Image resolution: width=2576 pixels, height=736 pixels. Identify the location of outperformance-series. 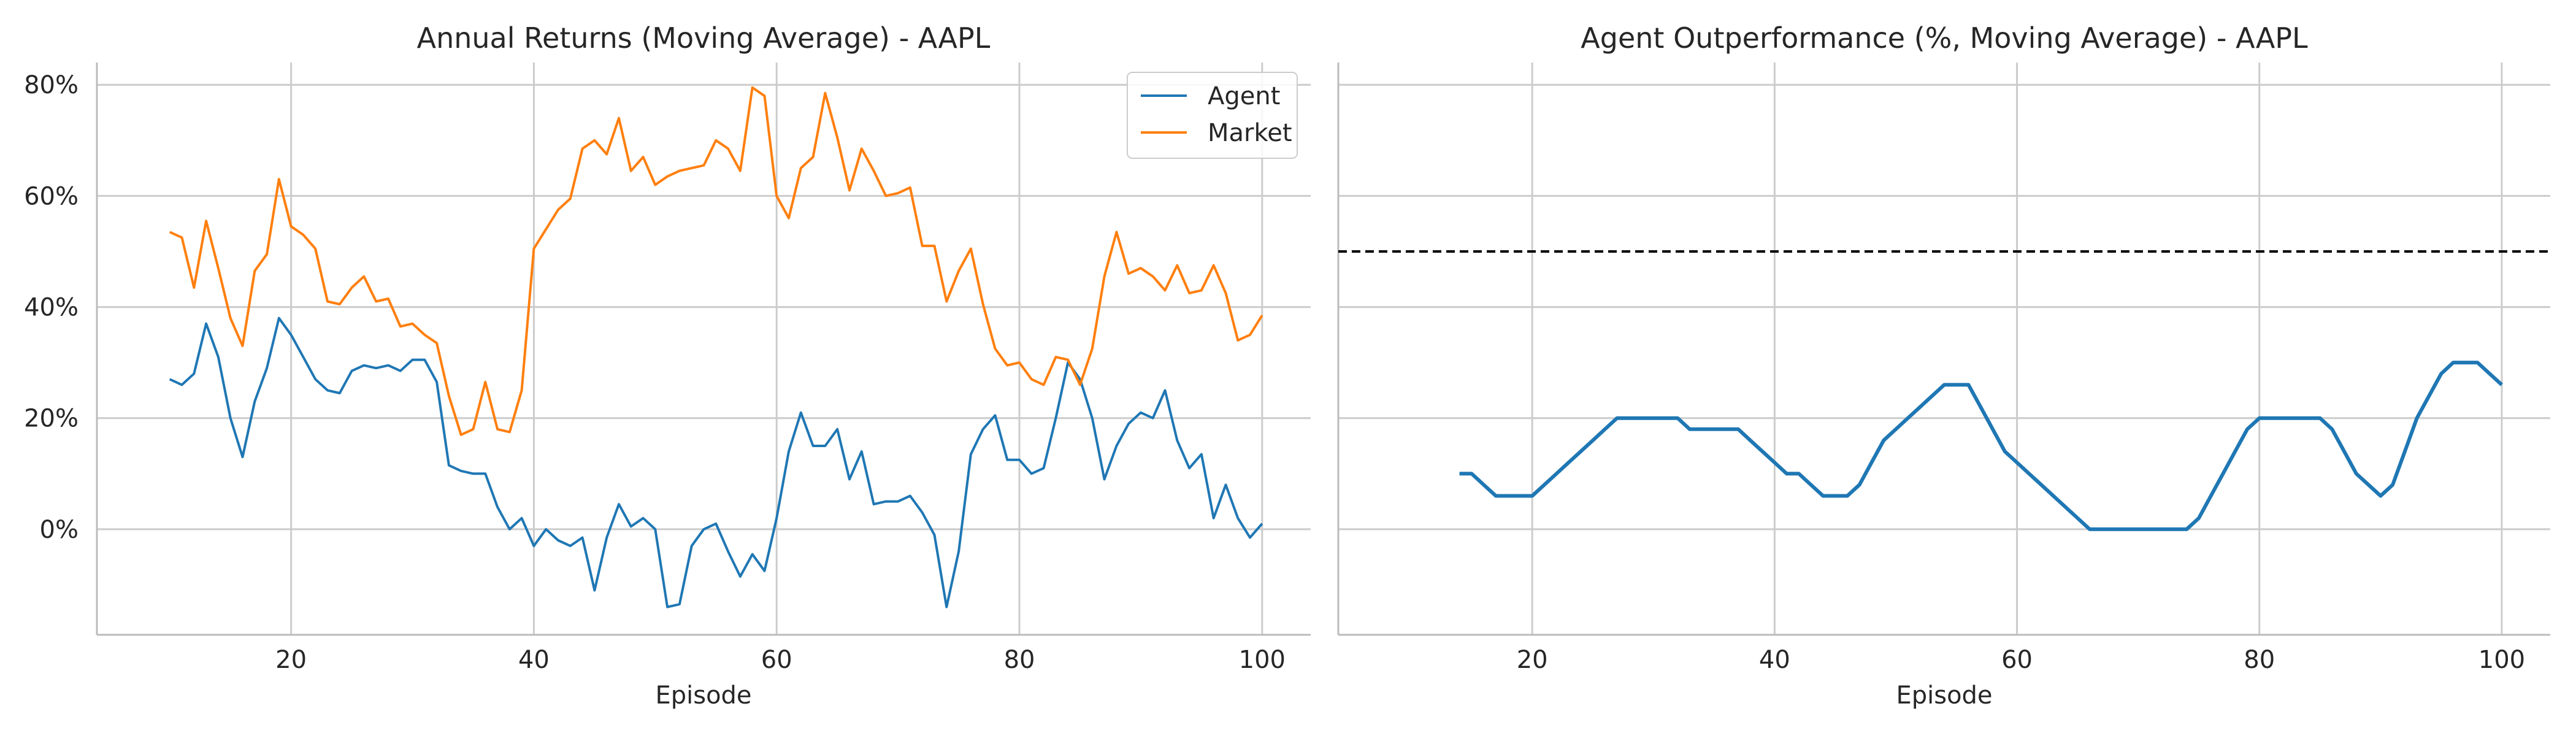
(1981, 446).